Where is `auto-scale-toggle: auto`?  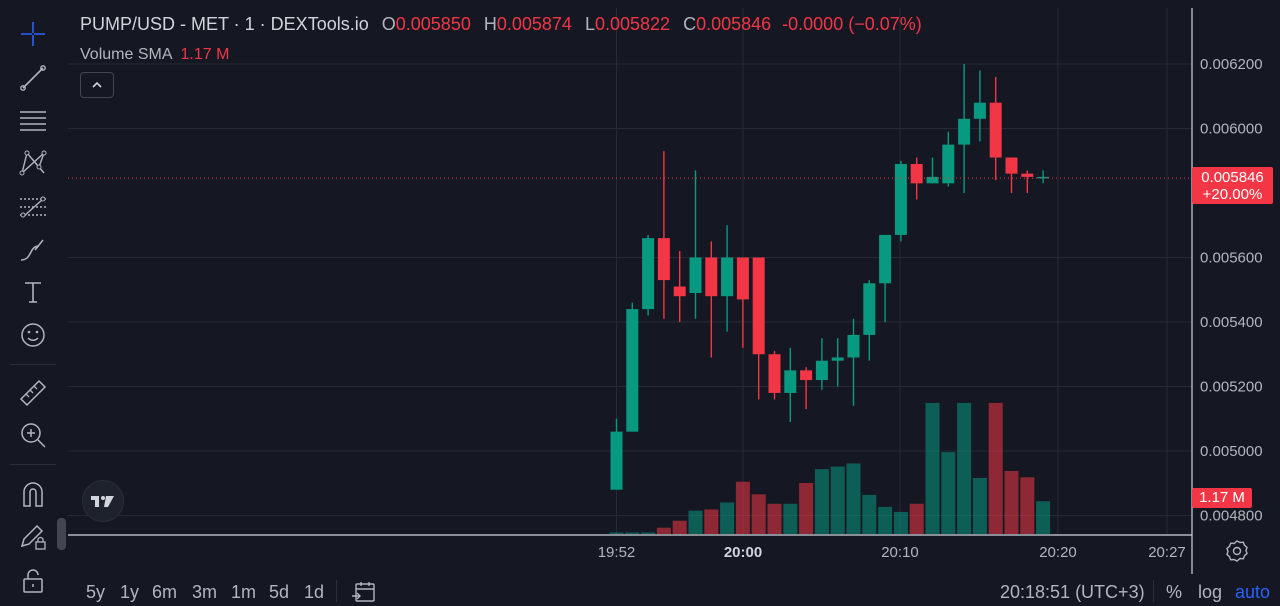 auto-scale-toggle: auto is located at coordinates (1253, 592).